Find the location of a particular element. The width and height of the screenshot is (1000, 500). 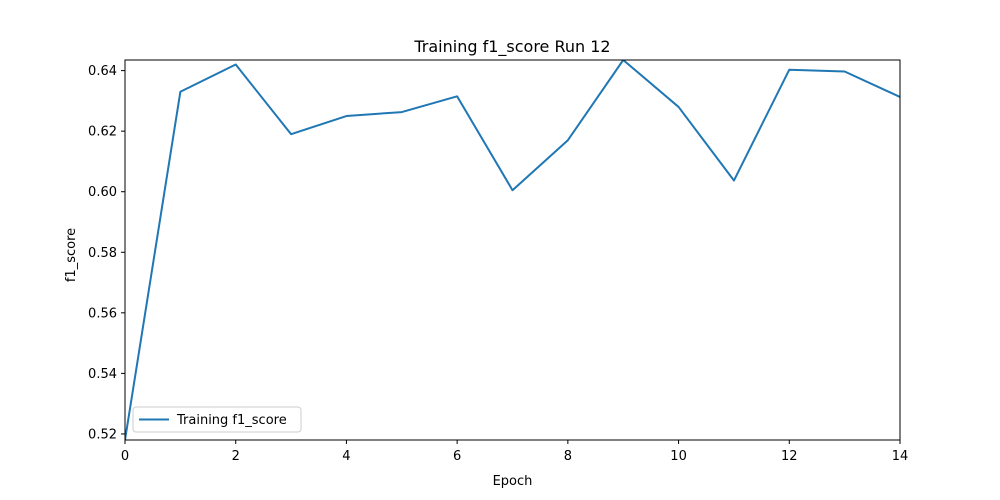

x-tick-label: 0 is located at coordinates (125, 456).